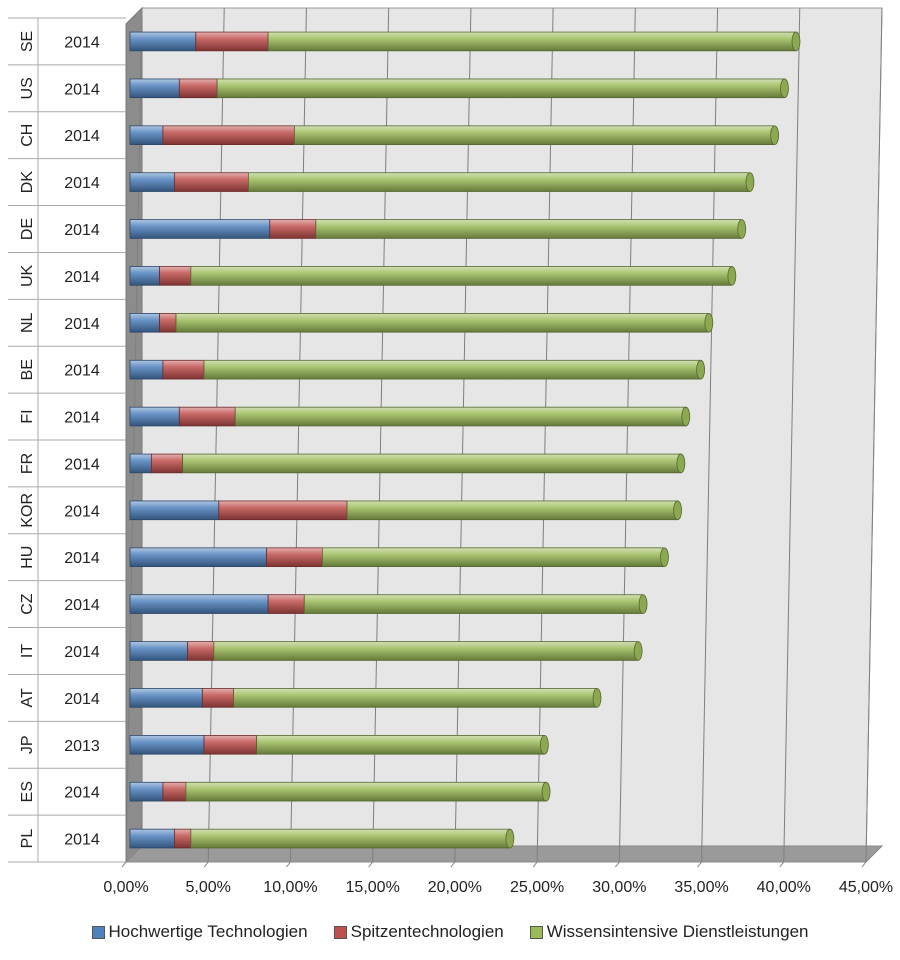  Describe the element at coordinates (784, 887) in the screenshot. I see `x-tick-label: 40,00%` at that location.